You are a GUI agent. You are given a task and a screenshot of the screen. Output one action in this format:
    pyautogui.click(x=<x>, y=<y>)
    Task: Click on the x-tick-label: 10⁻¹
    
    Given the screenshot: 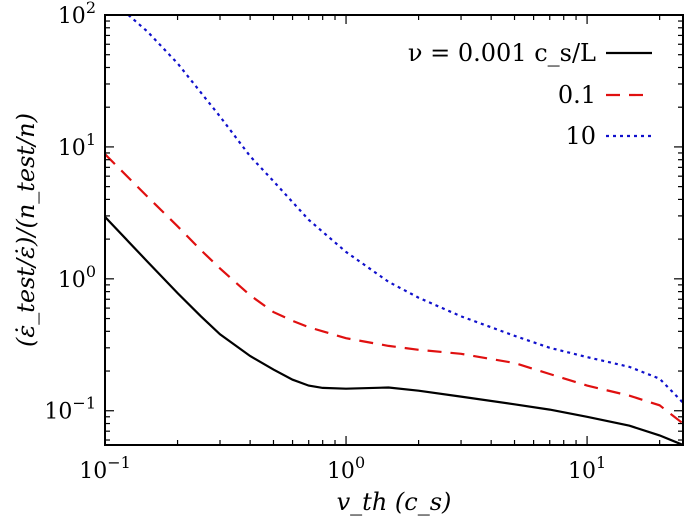 What is the action you would take?
    pyautogui.click(x=105, y=468)
    